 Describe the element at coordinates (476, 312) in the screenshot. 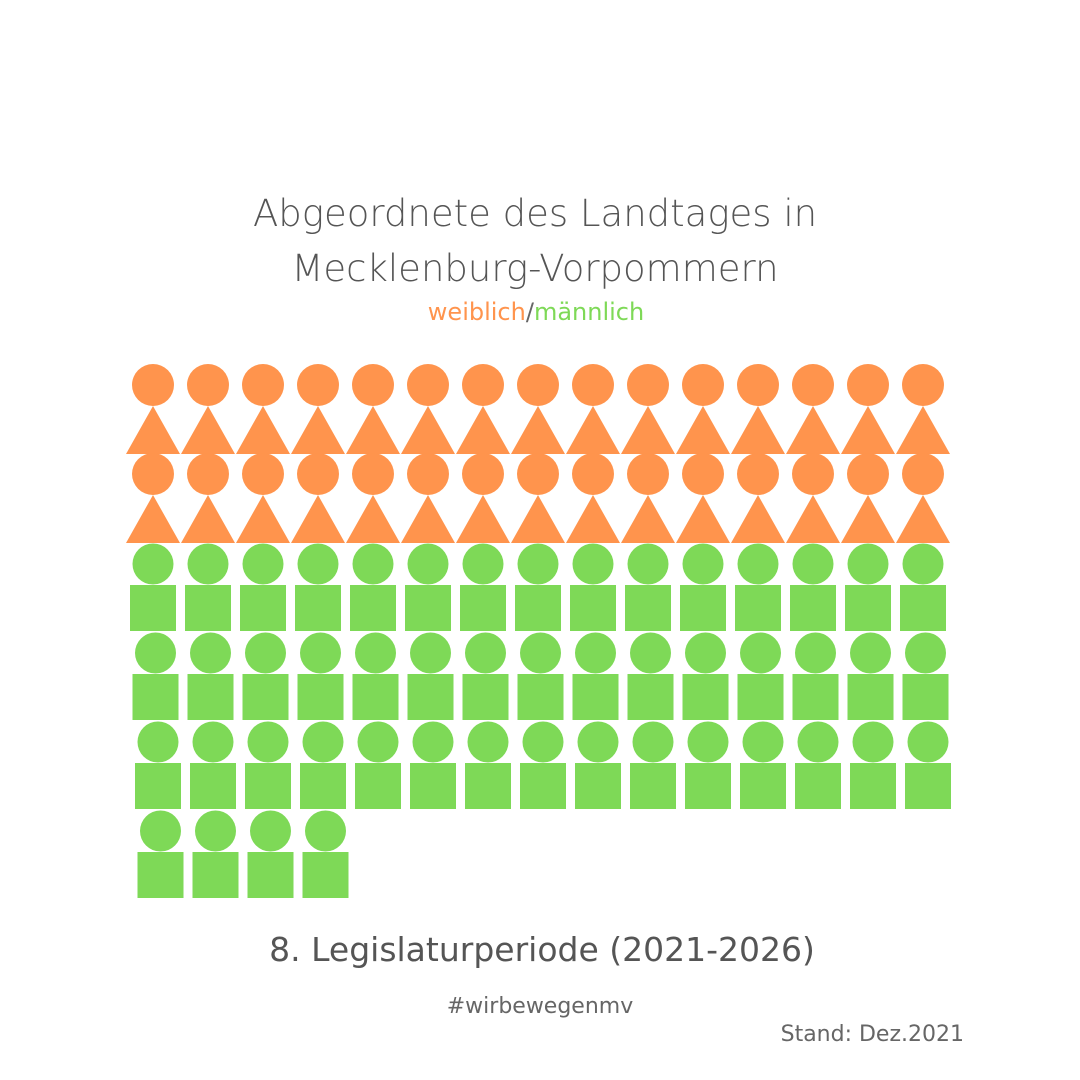

I see `legend-female-label: weiblich` at that location.